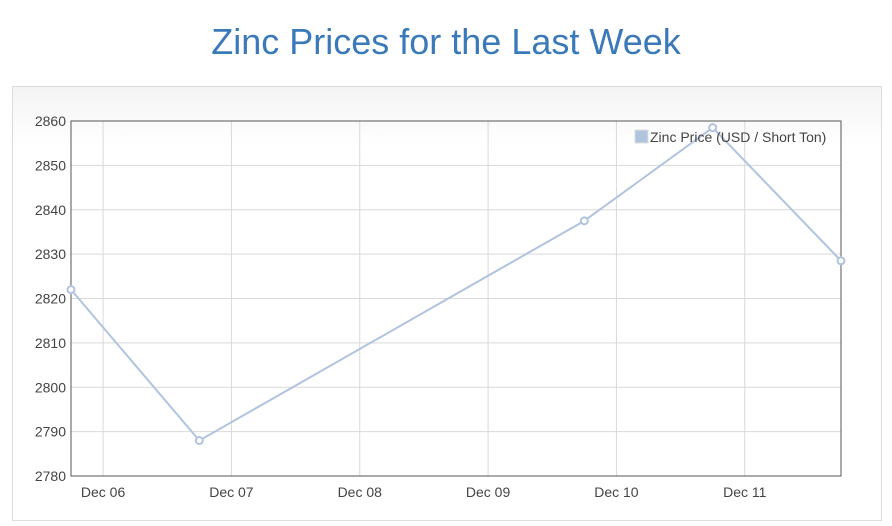  I want to click on y-tick-label: 2790, so click(50, 432).